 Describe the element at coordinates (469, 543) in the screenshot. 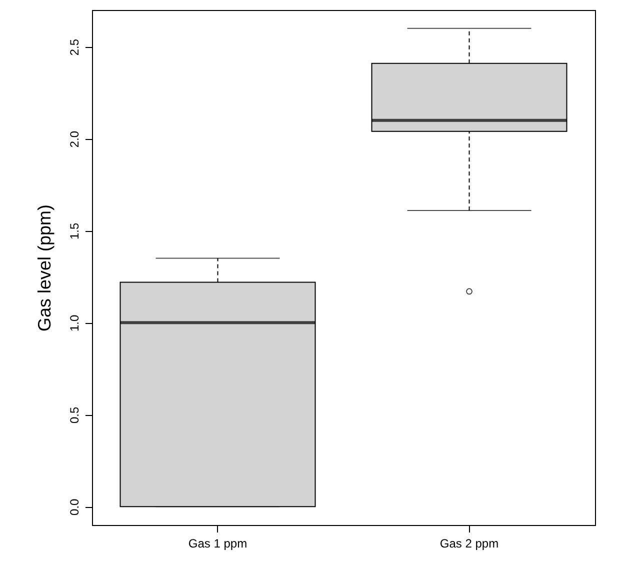

I see `x-tick-label: Gas 2 ppm` at that location.